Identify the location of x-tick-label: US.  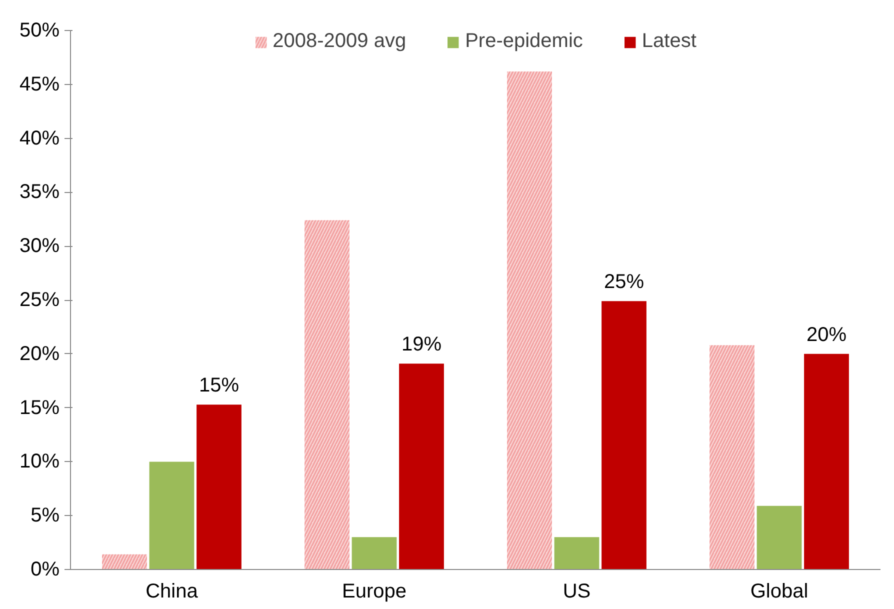
(576, 591).